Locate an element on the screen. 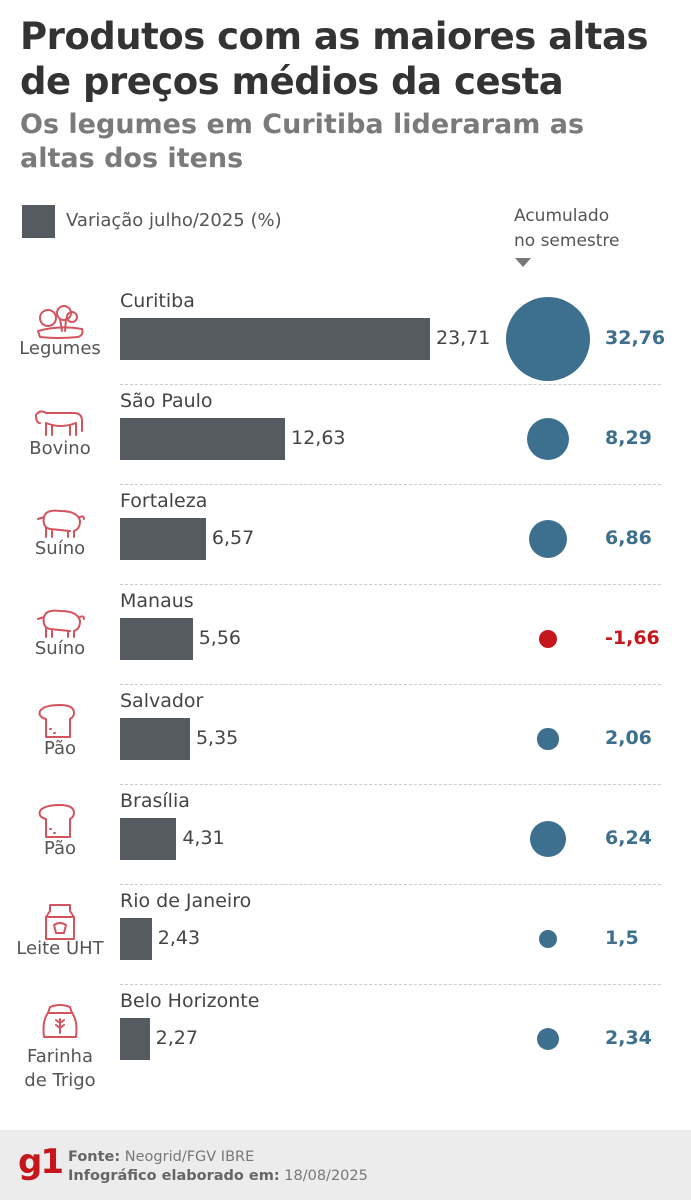 The height and width of the screenshot is (1200, 691). vegetables-icon is located at coordinates (60, 322).